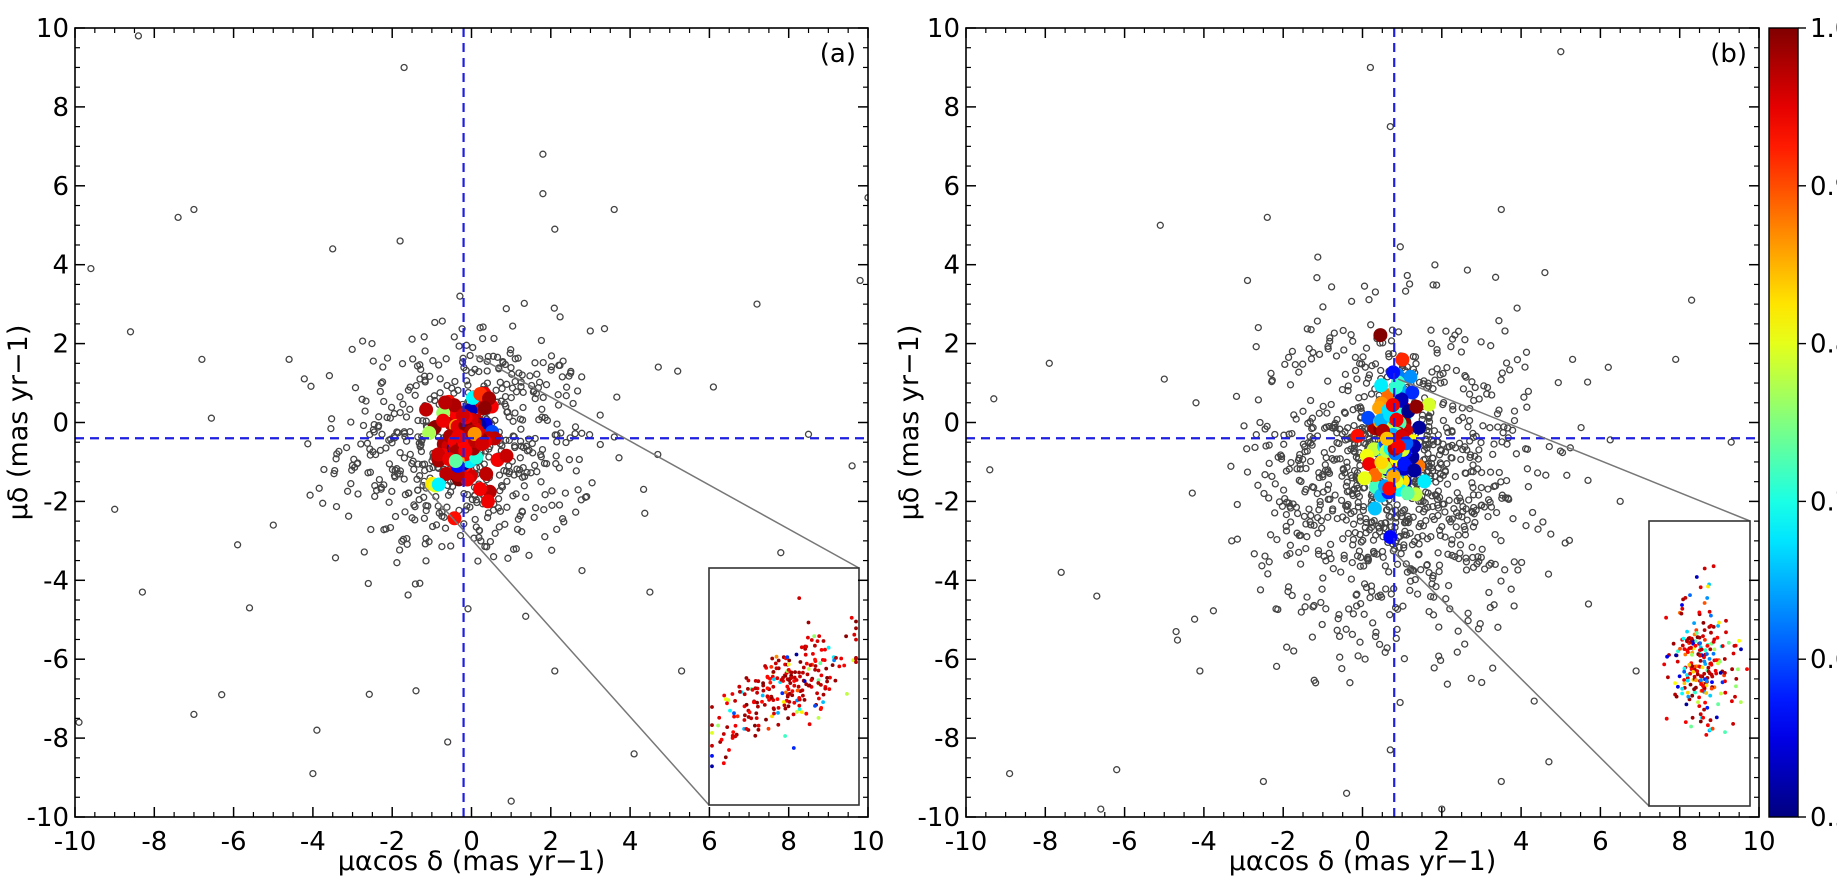  Describe the element at coordinates (234, 842) in the screenshot. I see `x-tick-label: -6` at that location.